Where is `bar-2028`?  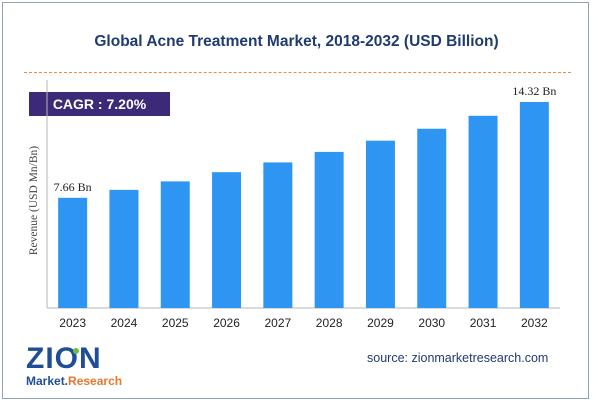 bar-2028 is located at coordinates (329, 229).